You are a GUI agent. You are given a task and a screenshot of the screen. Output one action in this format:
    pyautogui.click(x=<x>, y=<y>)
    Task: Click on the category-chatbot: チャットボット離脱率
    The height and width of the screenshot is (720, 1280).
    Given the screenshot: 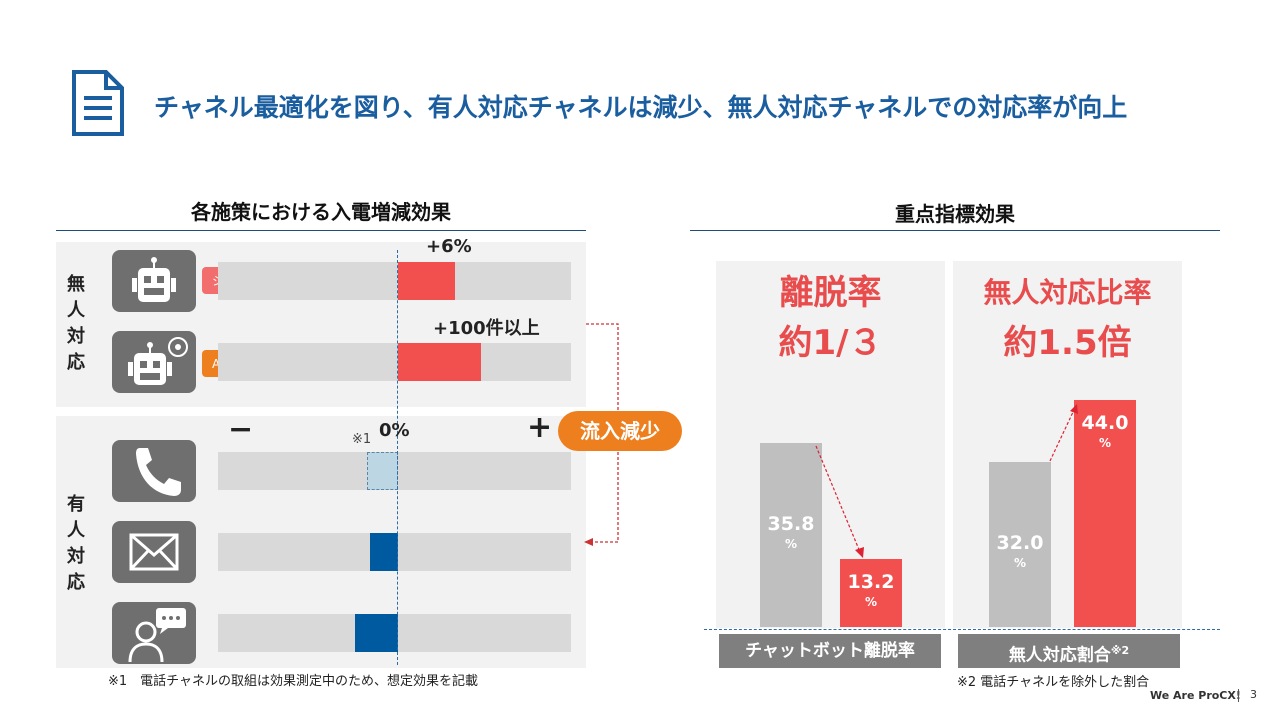 What is the action you would take?
    pyautogui.click(x=830, y=651)
    